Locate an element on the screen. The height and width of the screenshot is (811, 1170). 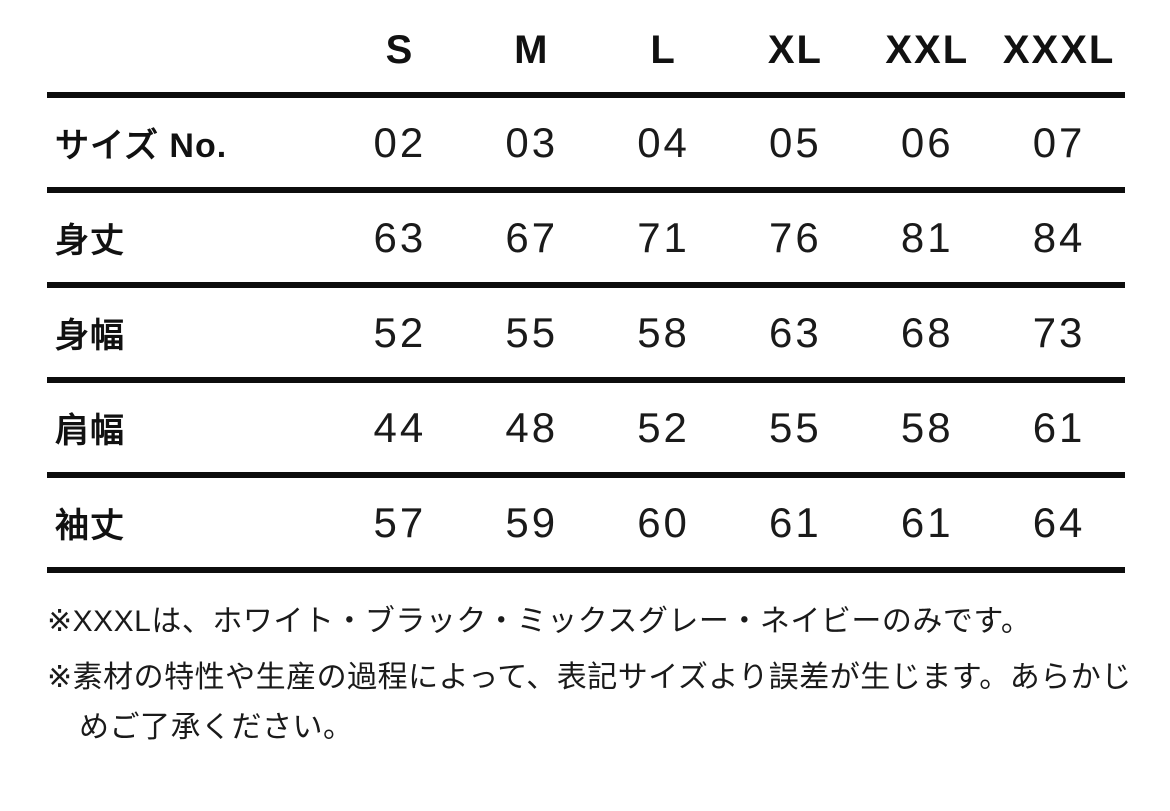
col-header-l: L is located at coordinates (663, 49).